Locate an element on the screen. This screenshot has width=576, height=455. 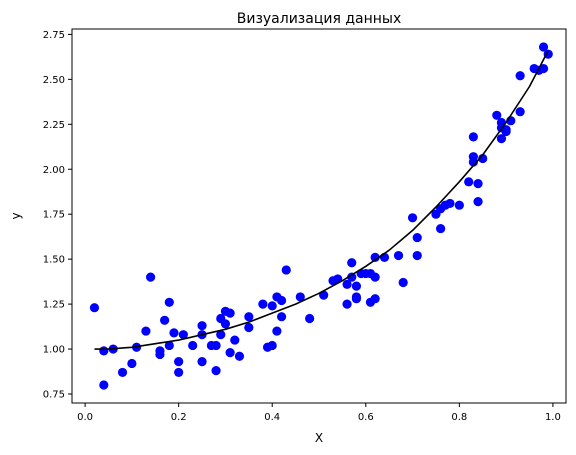
x-tick-label: 0.4 is located at coordinates (272, 417).